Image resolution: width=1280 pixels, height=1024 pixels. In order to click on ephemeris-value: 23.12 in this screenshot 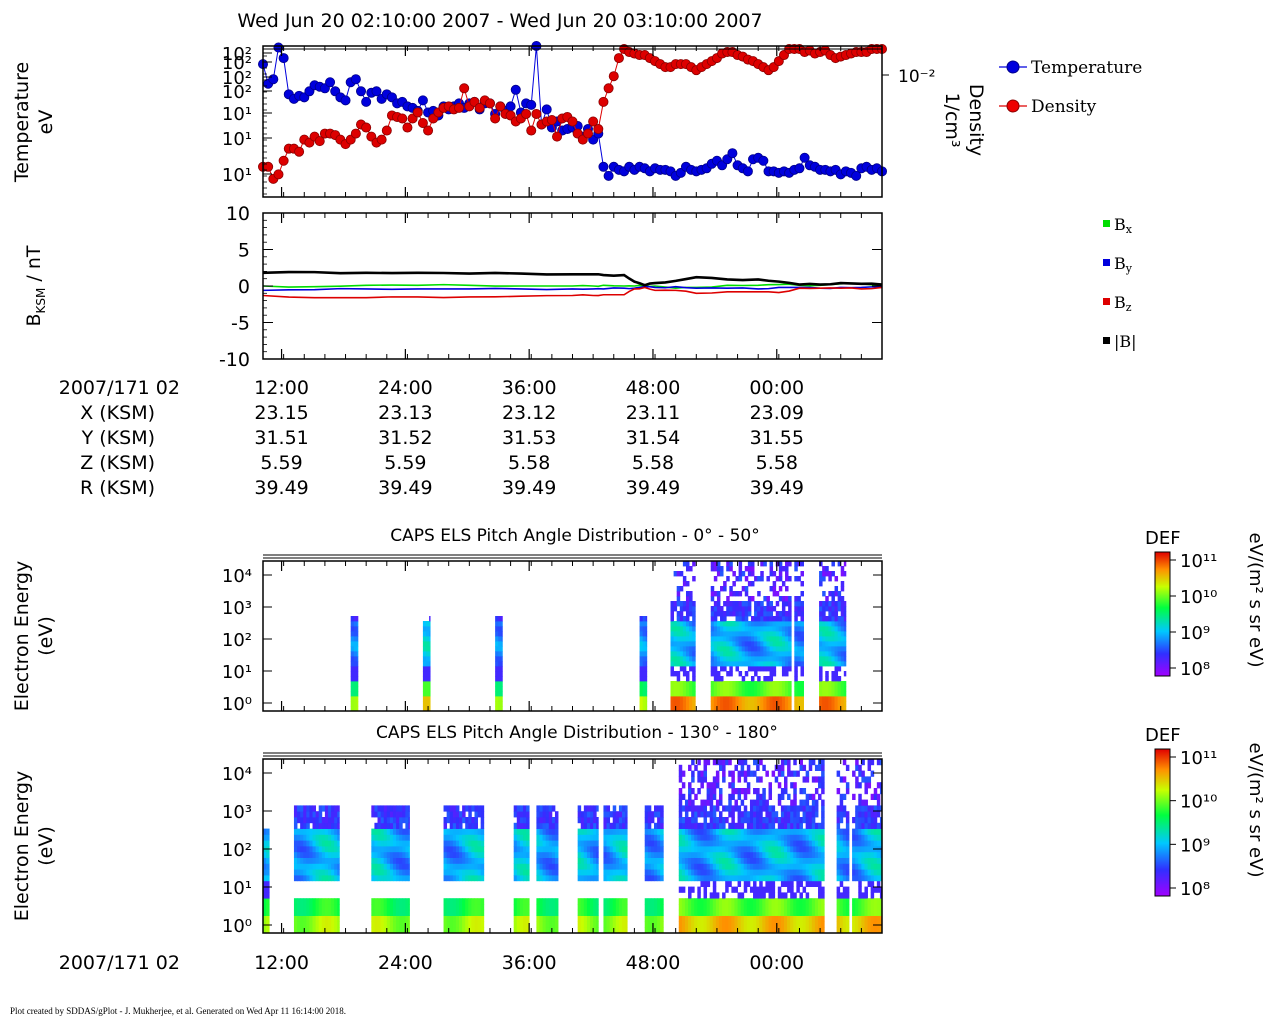, I will do `click(529, 413)`.